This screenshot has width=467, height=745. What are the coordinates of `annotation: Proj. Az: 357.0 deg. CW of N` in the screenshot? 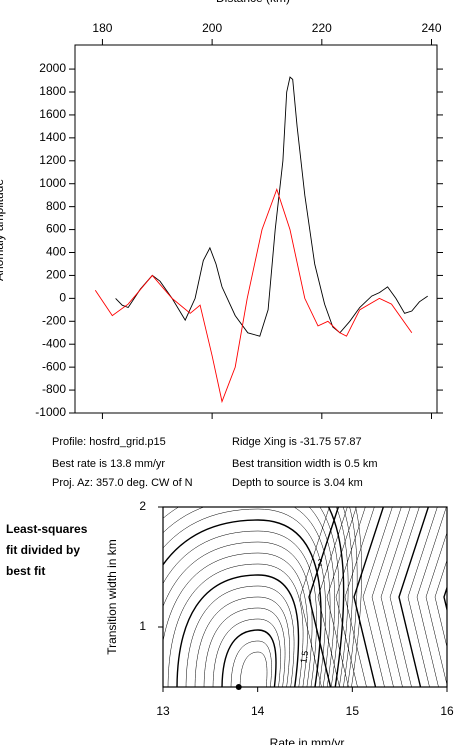 It's located at (122, 483).